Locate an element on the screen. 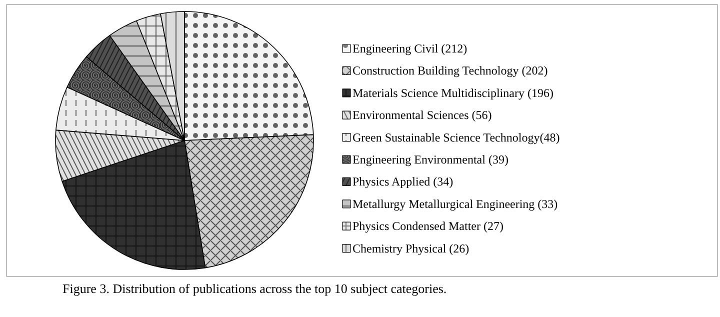 This screenshot has height=317, width=720. legend-label: Environmental Sciences (56) is located at coordinates (422, 115).